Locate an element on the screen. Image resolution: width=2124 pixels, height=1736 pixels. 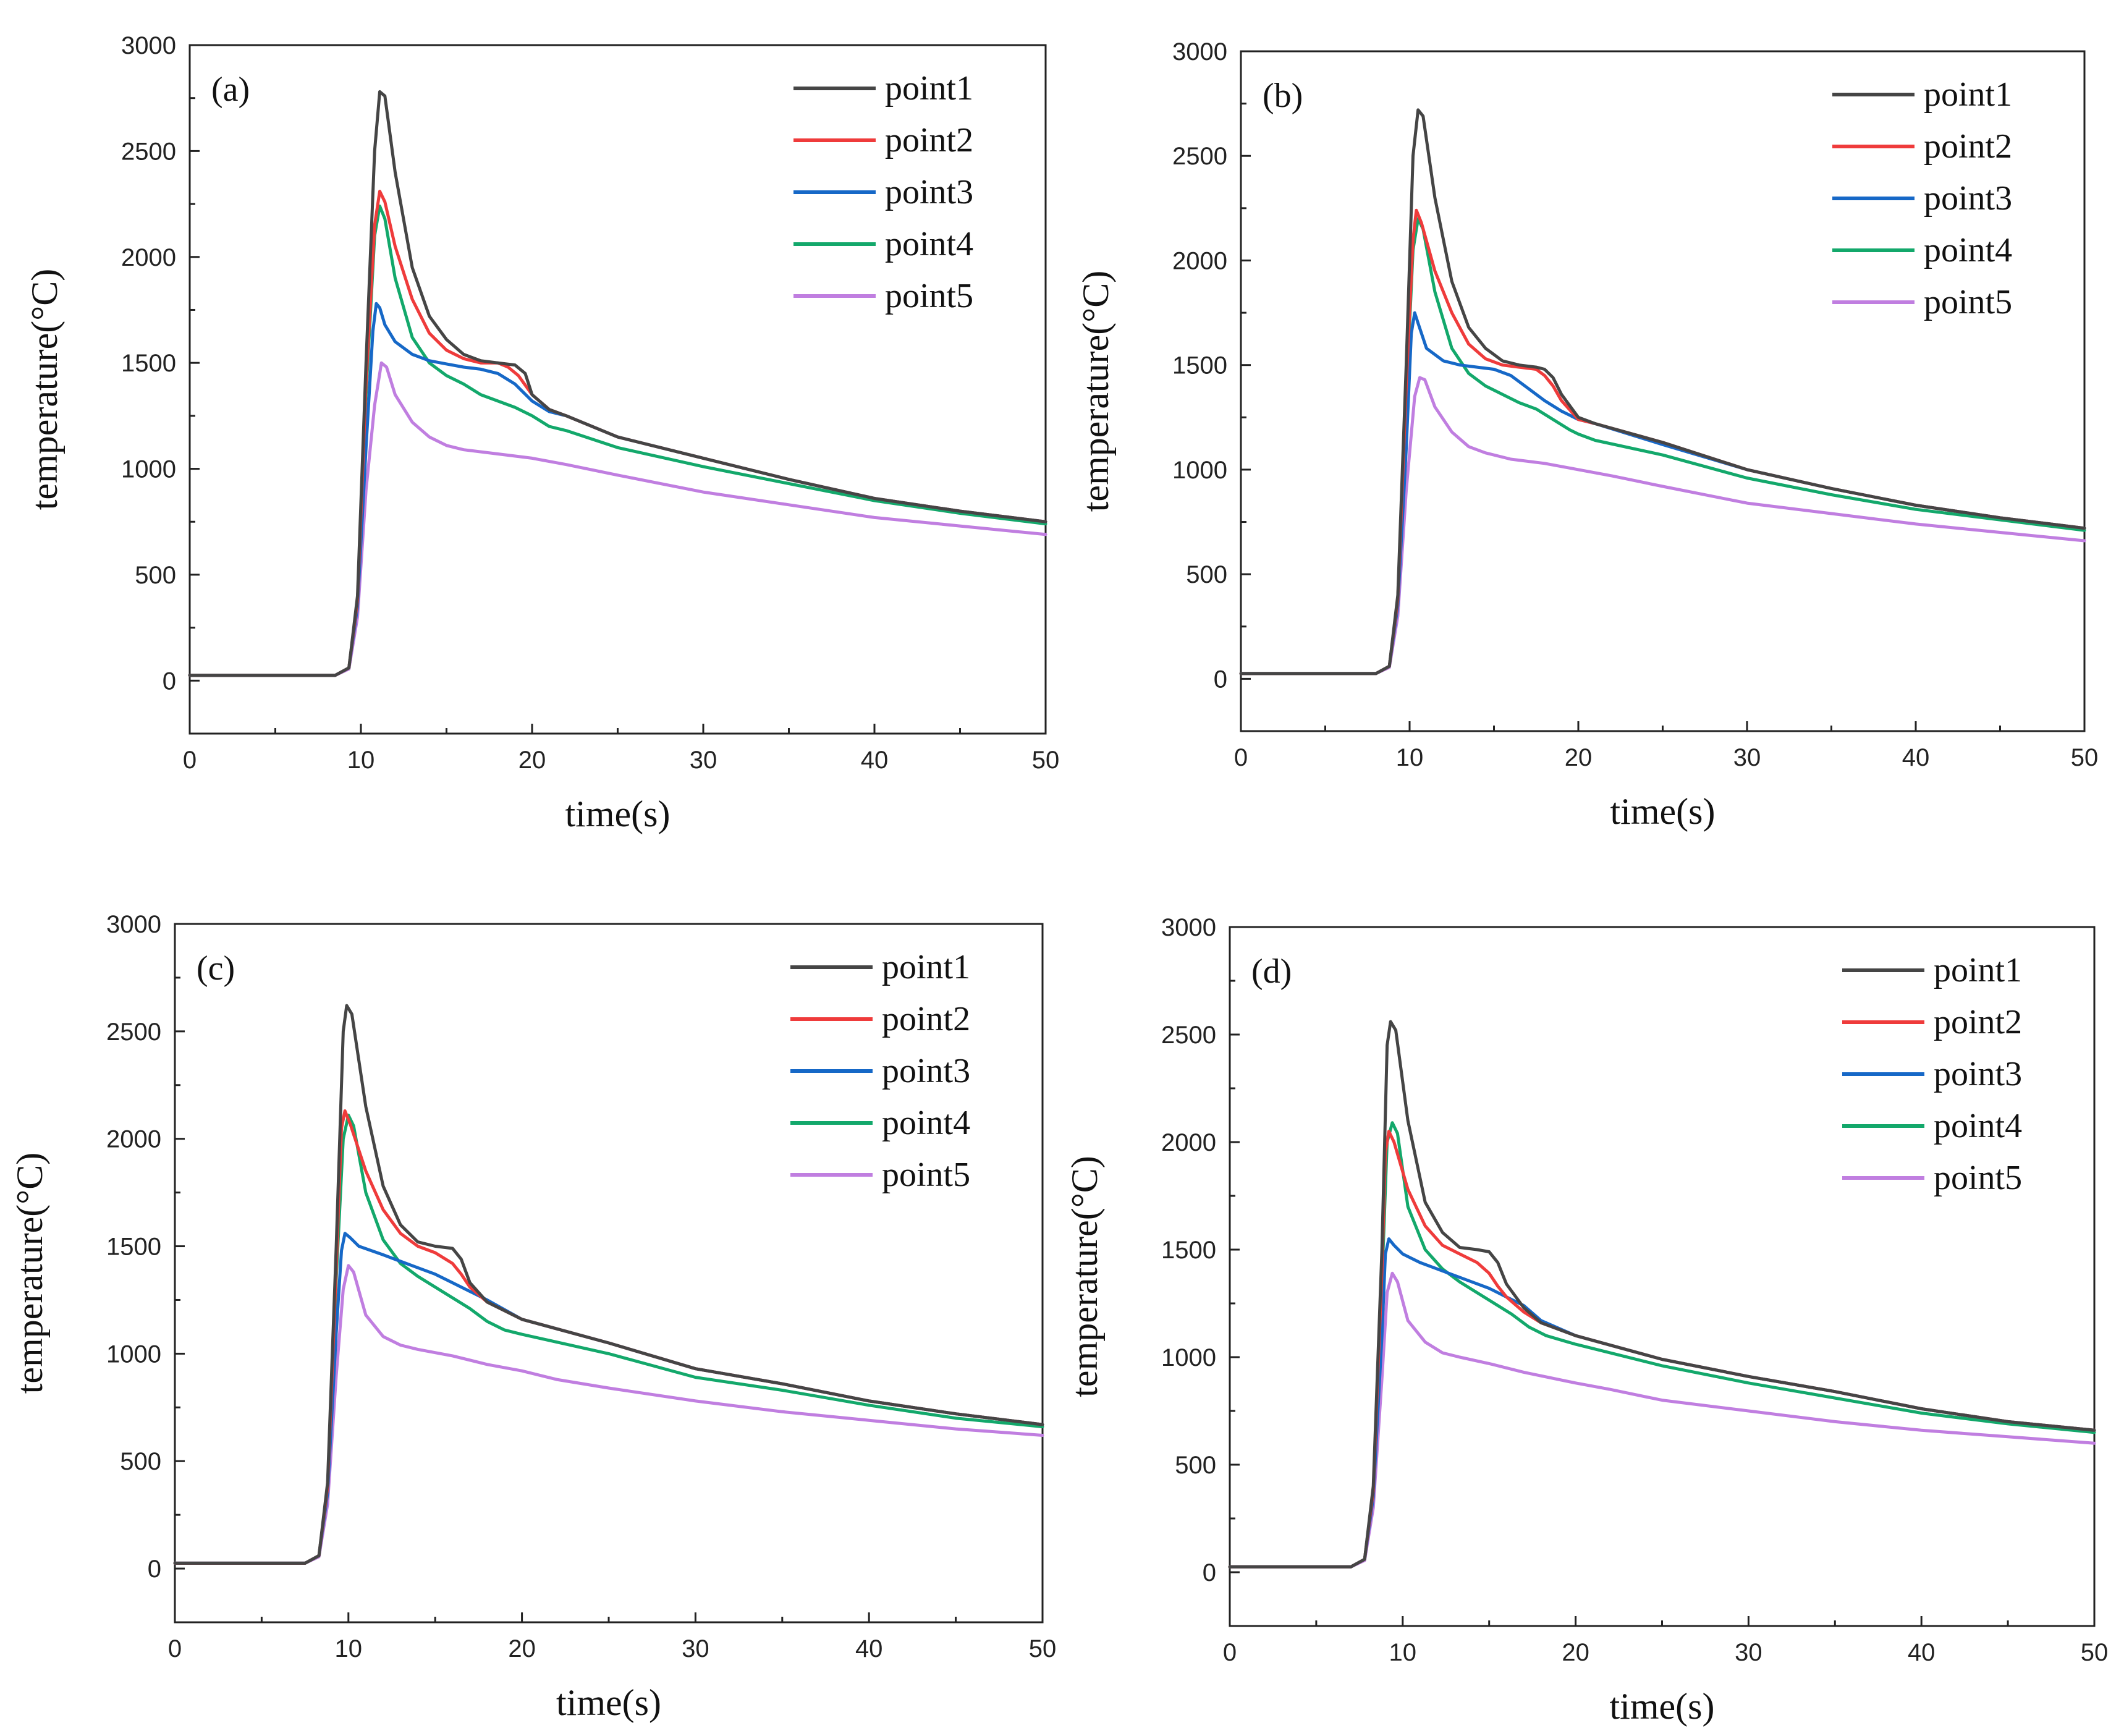
panel-label: (d) is located at coordinates (1272, 971).